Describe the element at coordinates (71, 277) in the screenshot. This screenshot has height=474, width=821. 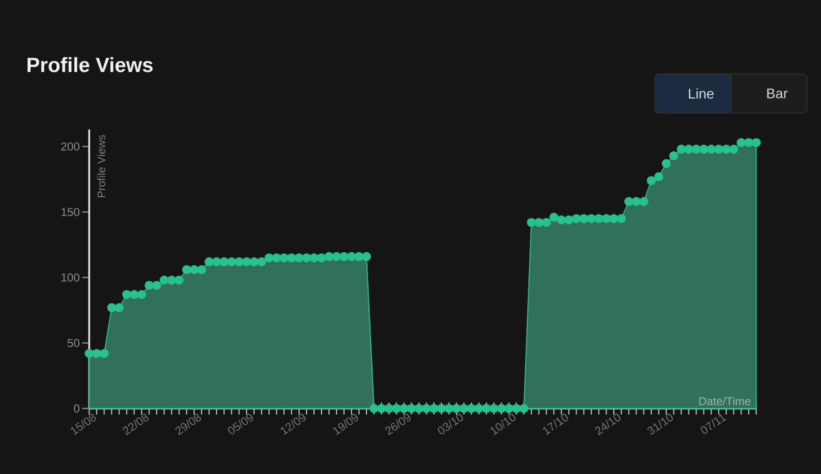
I see `y-tick-label: 100` at that location.